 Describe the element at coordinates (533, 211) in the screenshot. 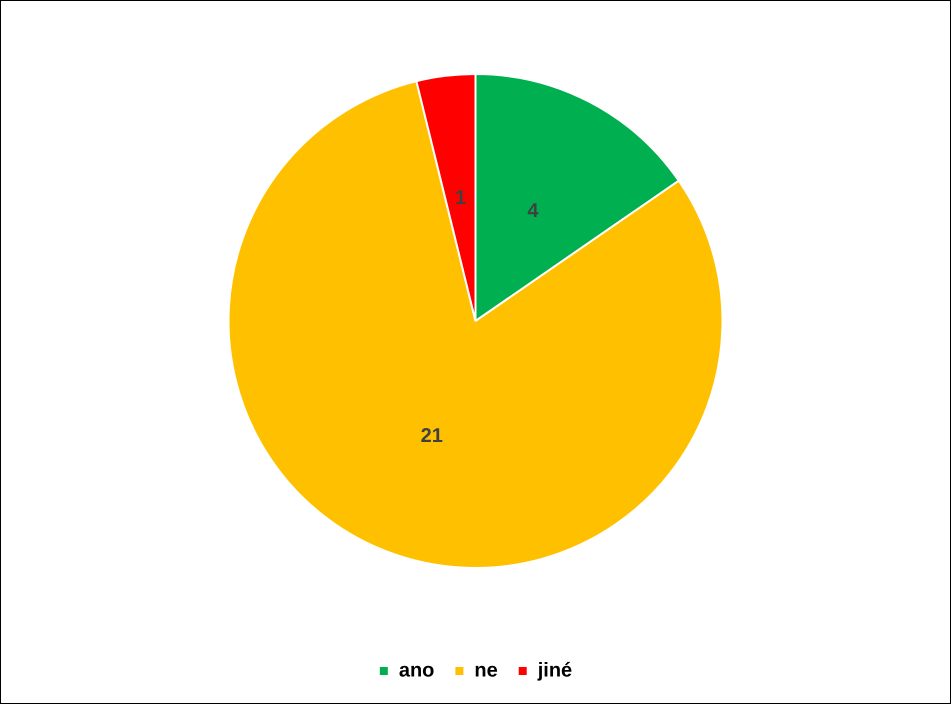

I see `data-label: 4` at that location.